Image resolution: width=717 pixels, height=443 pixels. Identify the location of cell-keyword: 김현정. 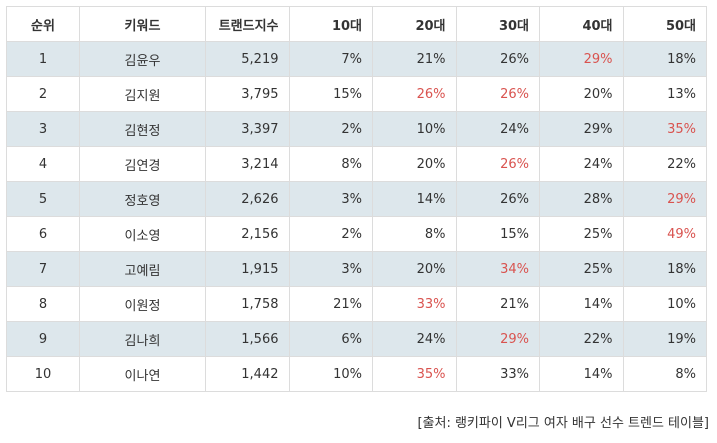
(142, 129).